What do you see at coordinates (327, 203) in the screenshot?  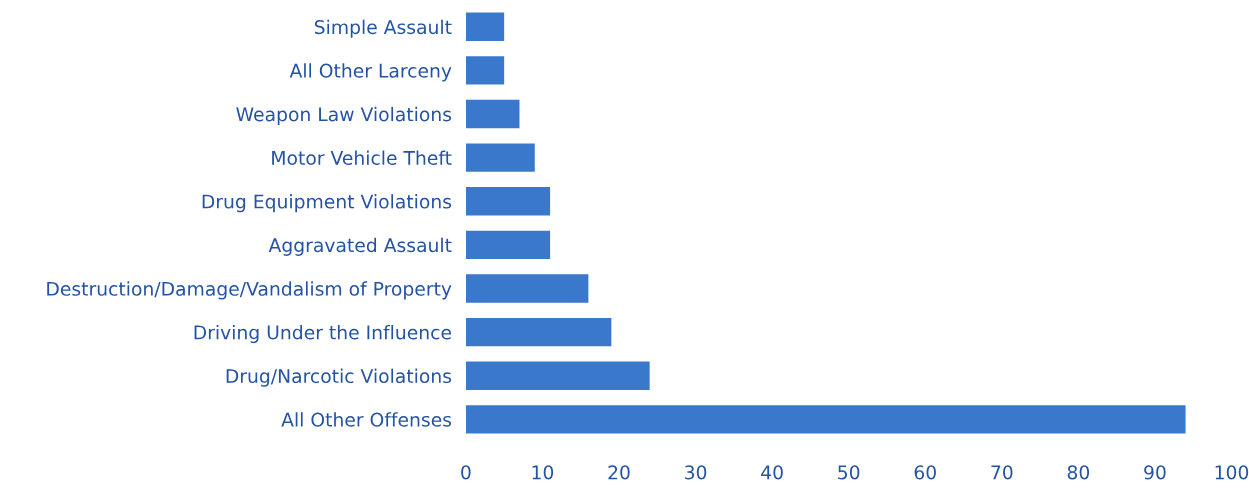 I see `y-tick-label: Drug Equipment Violations` at bounding box center [327, 203].